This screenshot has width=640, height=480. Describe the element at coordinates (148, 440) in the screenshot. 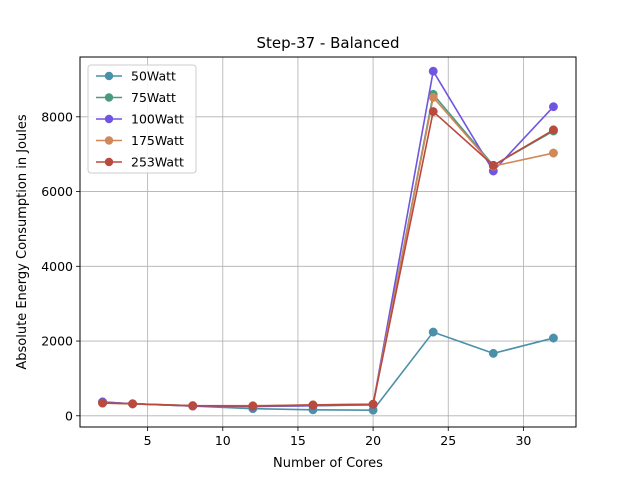

I see `x-tick-label: 5` at that location.